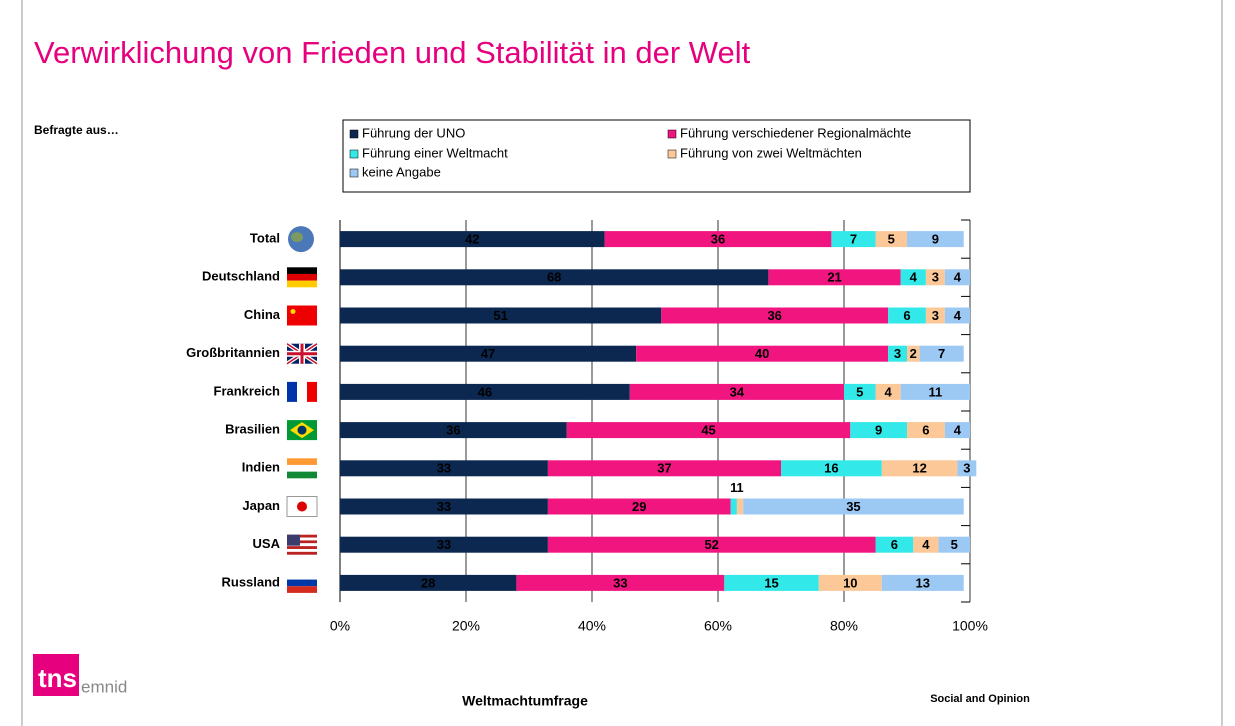 Image resolution: width=1235 pixels, height=726 pixels. I want to click on data-label: 15, so click(771, 582).